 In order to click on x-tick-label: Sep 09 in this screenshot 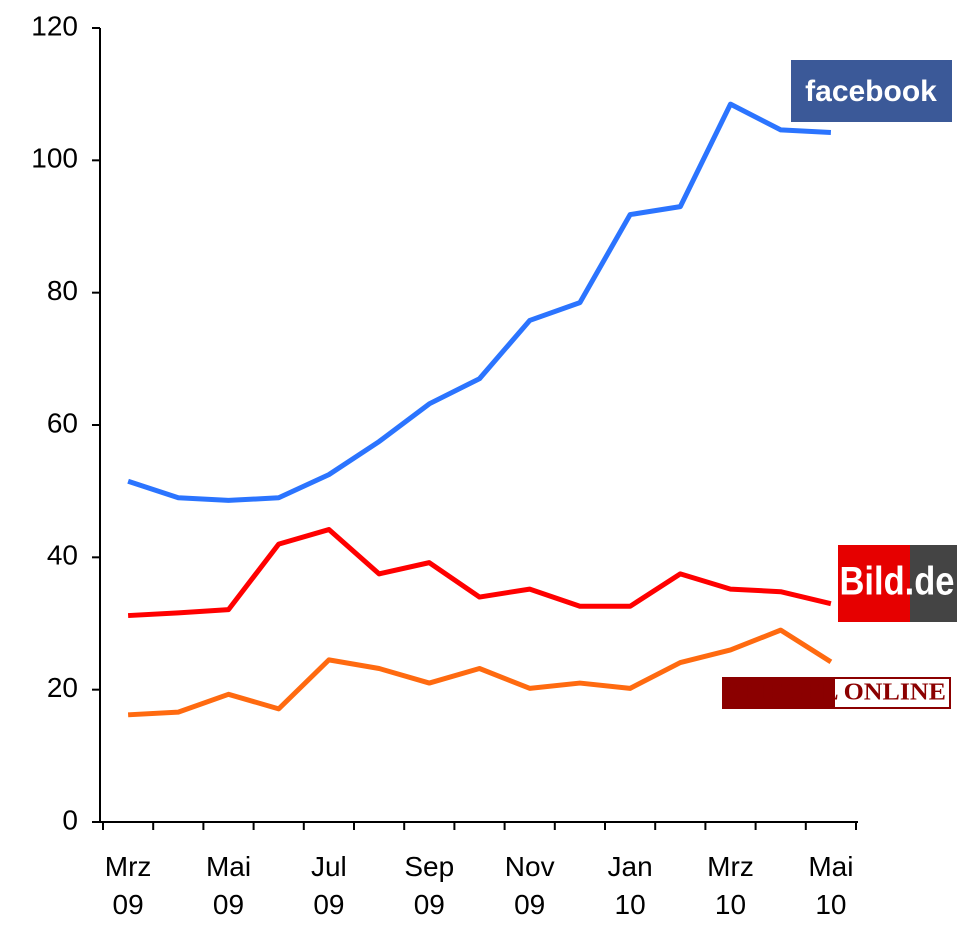, I will do `click(429, 885)`.